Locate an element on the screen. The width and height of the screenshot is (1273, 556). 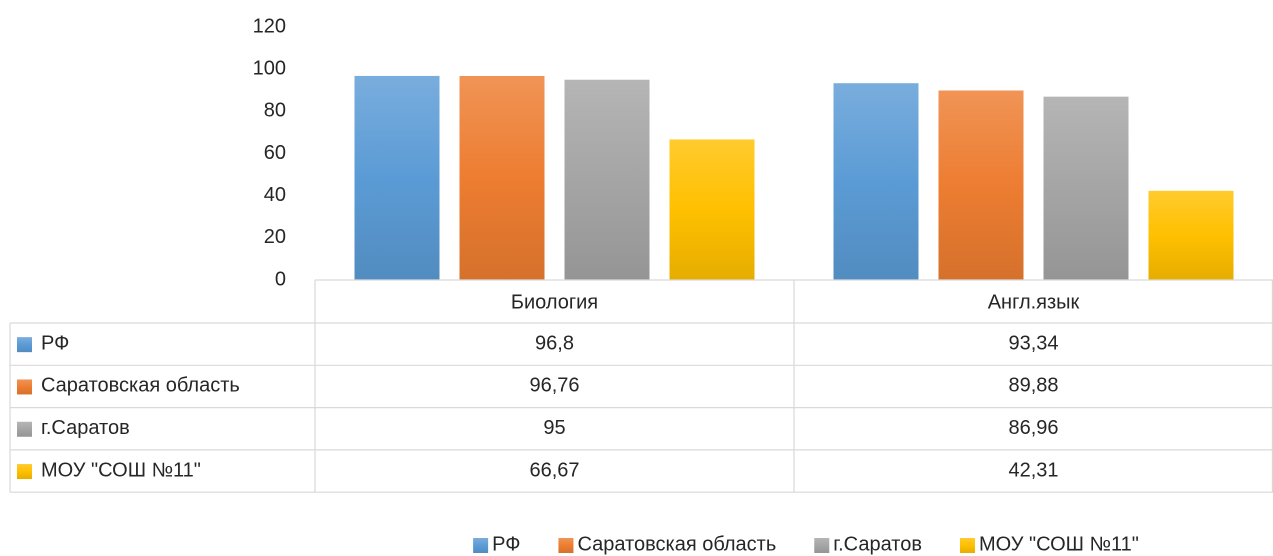
table-cell: 86,96 is located at coordinates (1033, 428).